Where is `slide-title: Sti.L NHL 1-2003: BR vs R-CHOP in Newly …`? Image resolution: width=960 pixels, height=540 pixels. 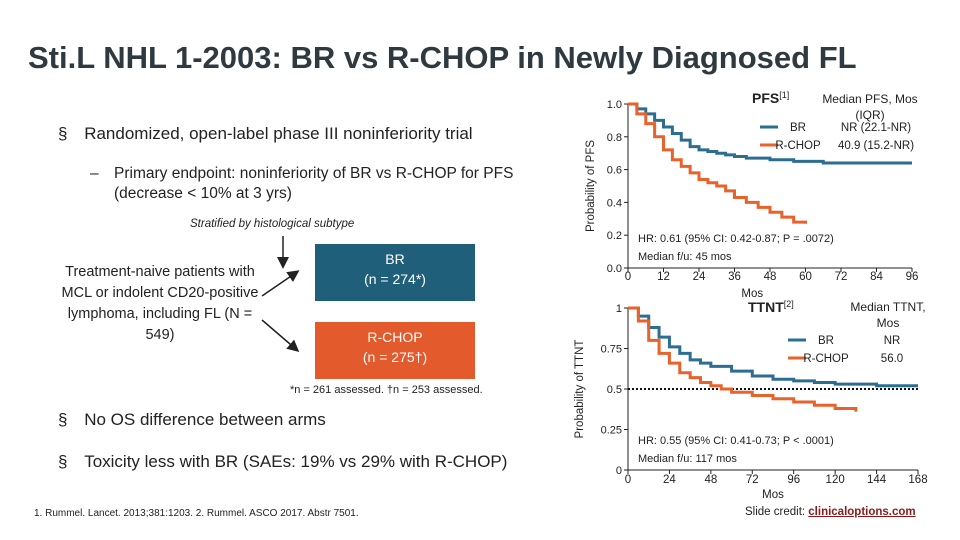 slide-title: Sti.L NHL 1-2003: BR vs R-CHOP in Newly … is located at coordinates (442, 57).